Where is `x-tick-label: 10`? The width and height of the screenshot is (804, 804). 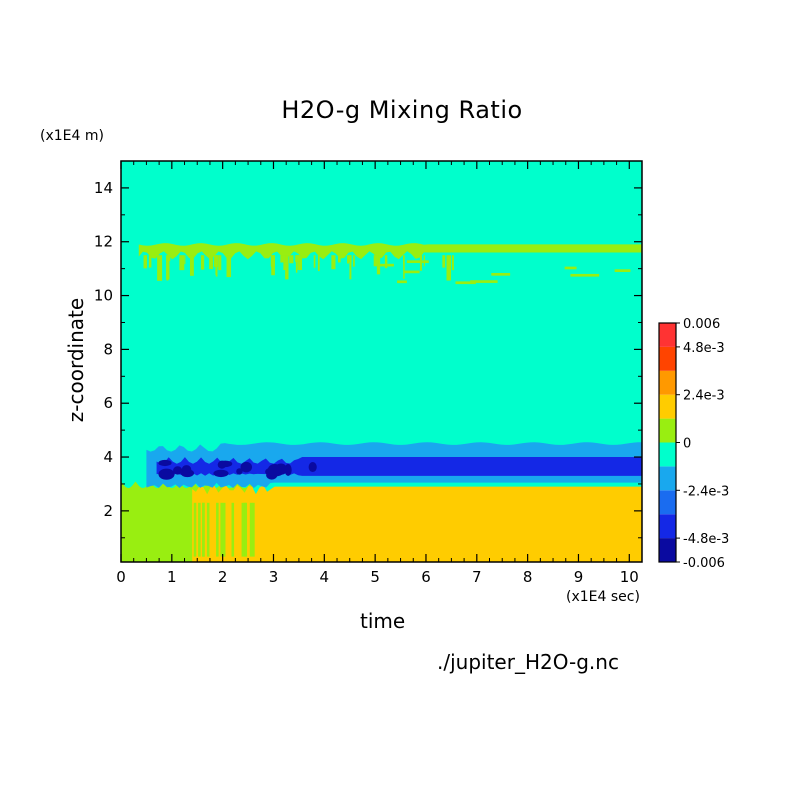 x-tick-label: 10 is located at coordinates (629, 577).